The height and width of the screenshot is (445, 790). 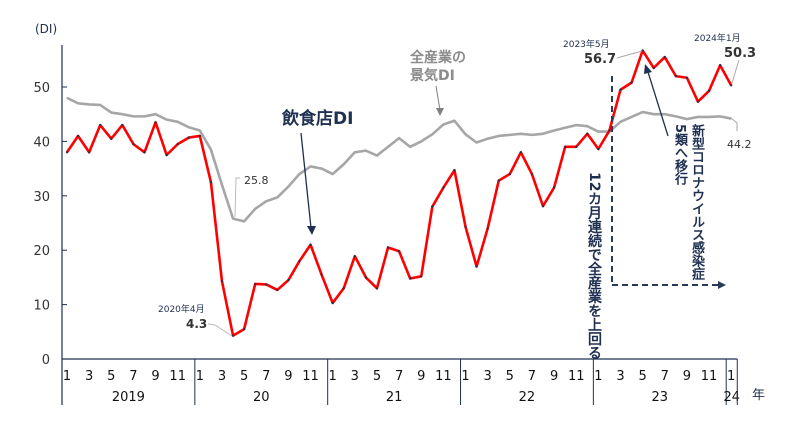 What do you see at coordinates (41, 197) in the screenshot?
I see `y-tick-label: 30` at bounding box center [41, 197].